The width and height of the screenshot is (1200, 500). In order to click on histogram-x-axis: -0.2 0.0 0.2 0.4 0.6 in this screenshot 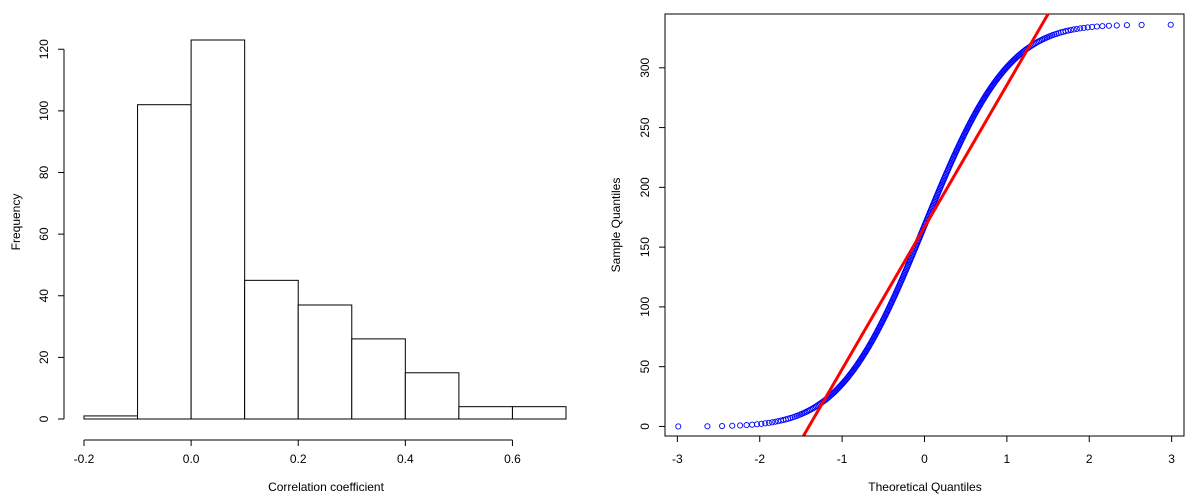, I will do `click(297, 452)`.